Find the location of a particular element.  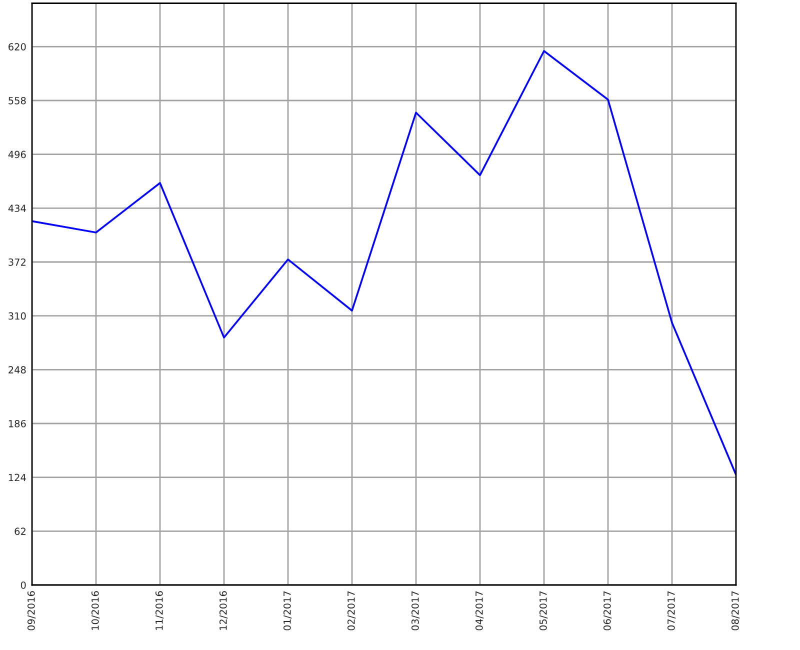

y-tick-label: 496 is located at coordinates (17, 154).